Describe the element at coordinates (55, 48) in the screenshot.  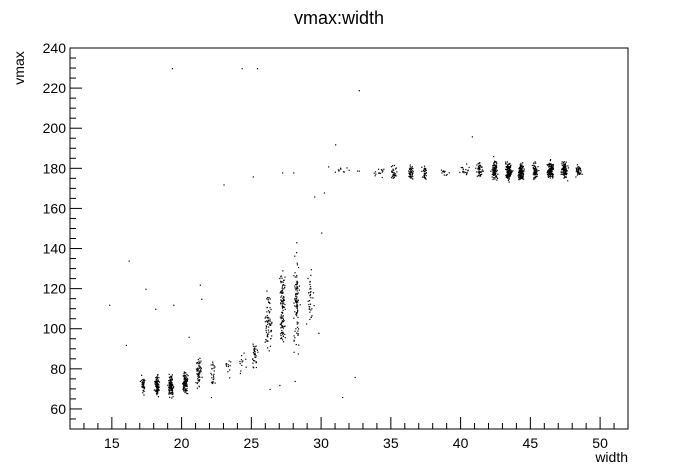
I see `y-tick-label: 240` at that location.